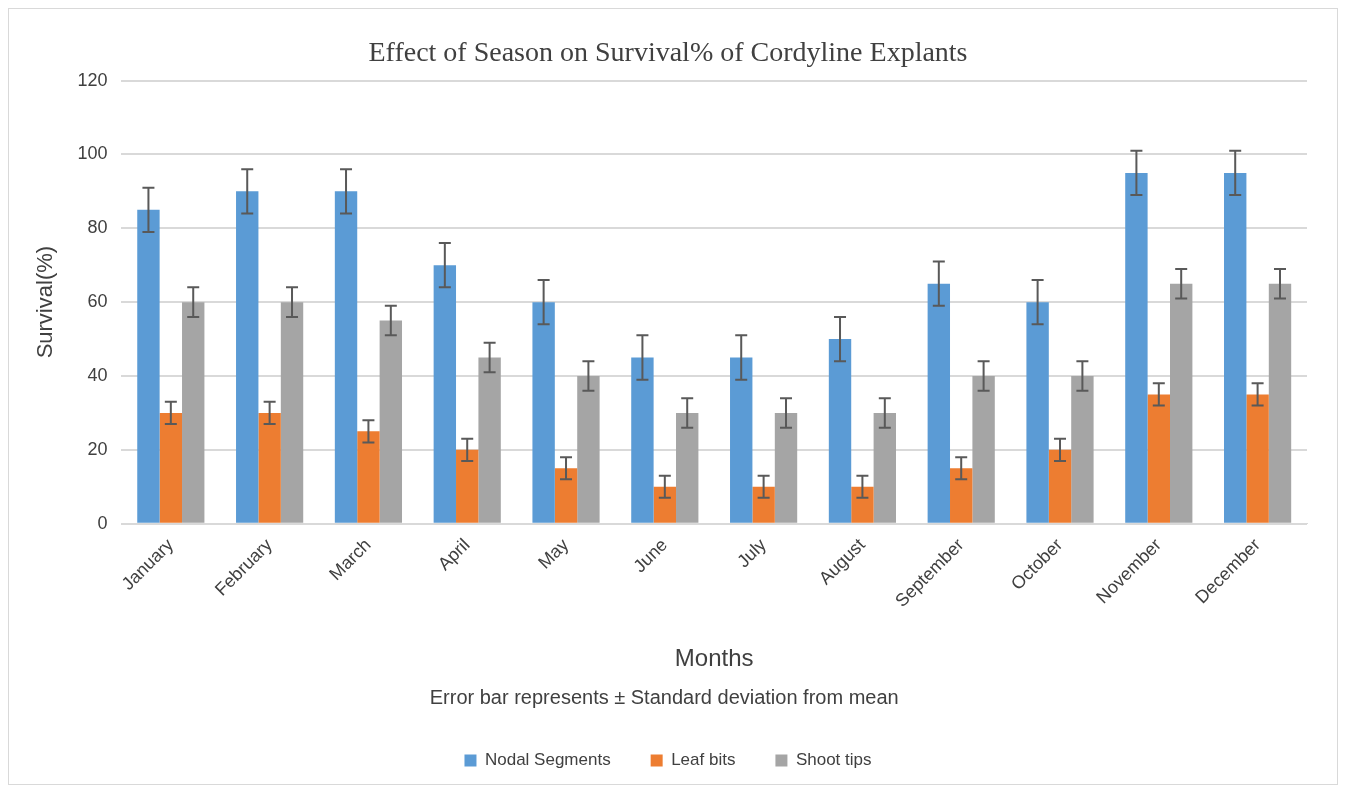 Image resolution: width=1346 pixels, height=793 pixels. I want to click on x-tick-label: May, so click(553, 553).